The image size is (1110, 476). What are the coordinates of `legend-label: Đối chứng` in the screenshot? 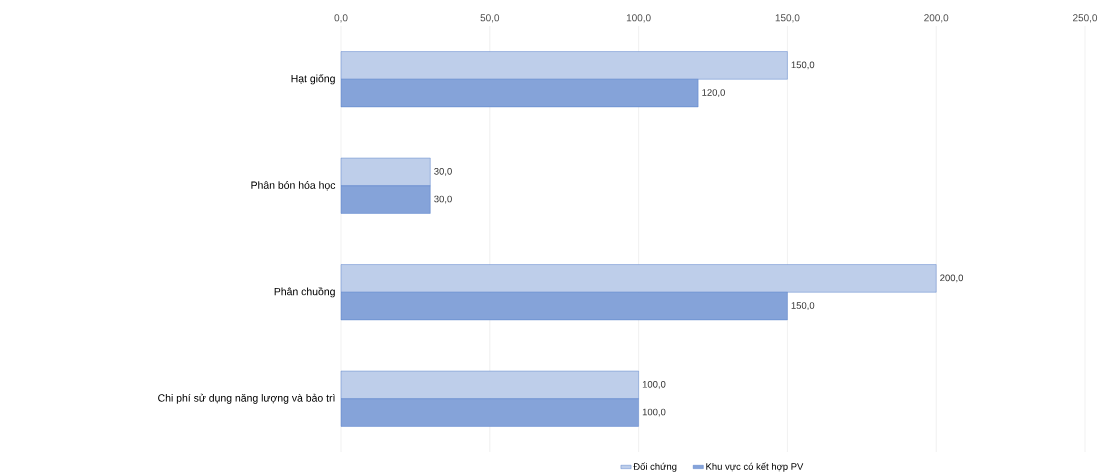 It's located at (655, 467).